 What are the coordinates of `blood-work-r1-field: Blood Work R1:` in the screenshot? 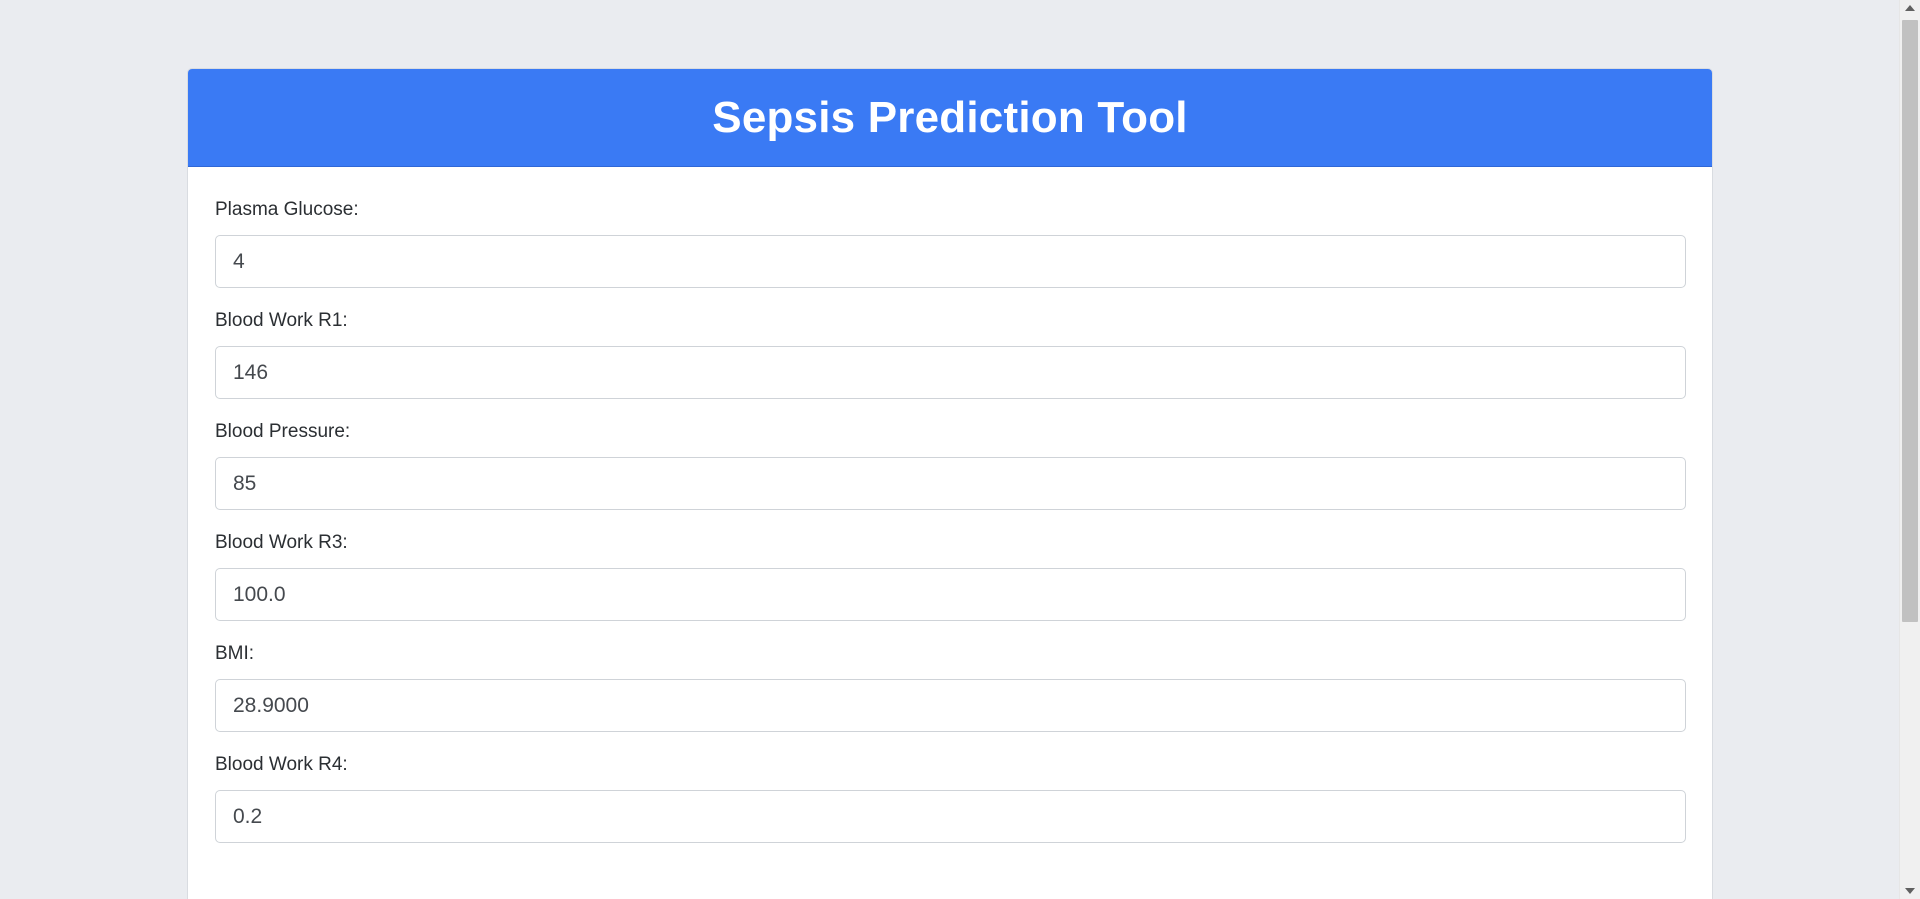 It's located at (950, 354).